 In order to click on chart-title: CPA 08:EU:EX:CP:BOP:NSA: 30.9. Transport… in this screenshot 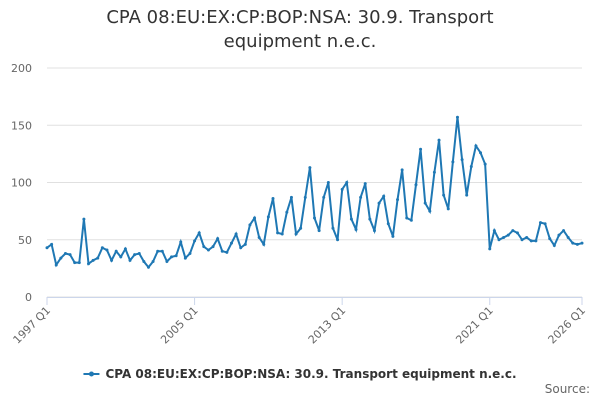, I will do `click(300, 29)`.